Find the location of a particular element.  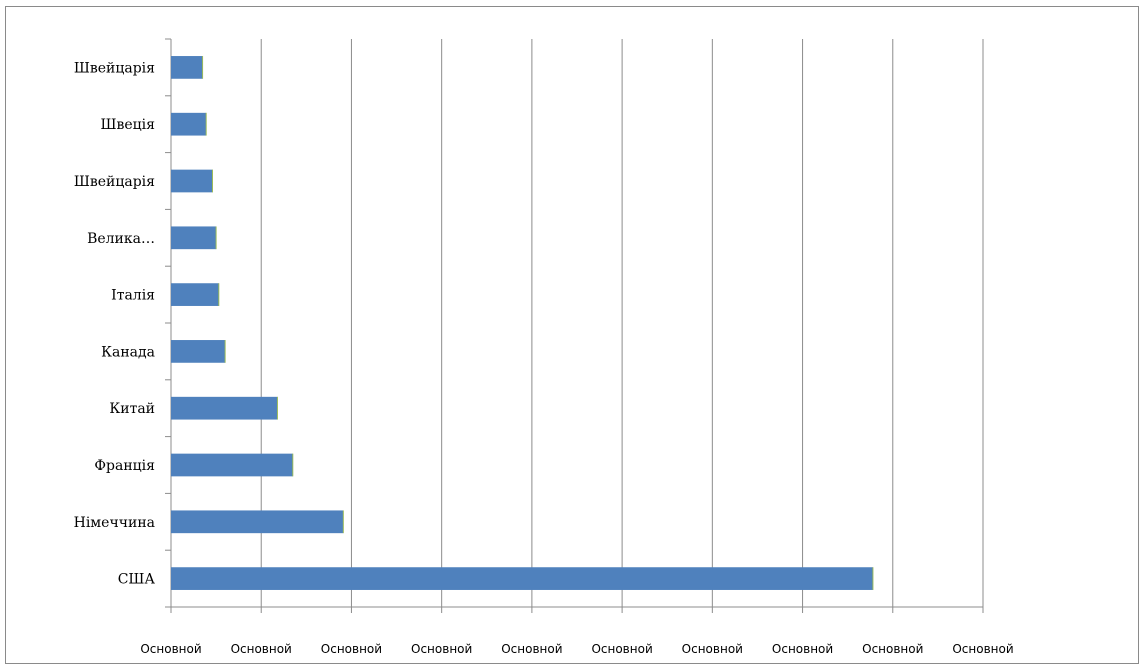

category-label: Німеччина is located at coordinates (114, 523).